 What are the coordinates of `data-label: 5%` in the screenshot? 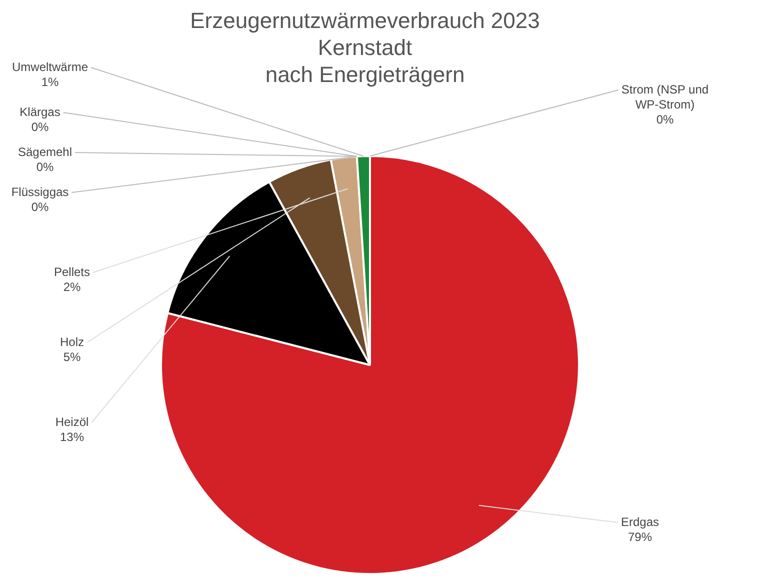 It's located at (72, 357).